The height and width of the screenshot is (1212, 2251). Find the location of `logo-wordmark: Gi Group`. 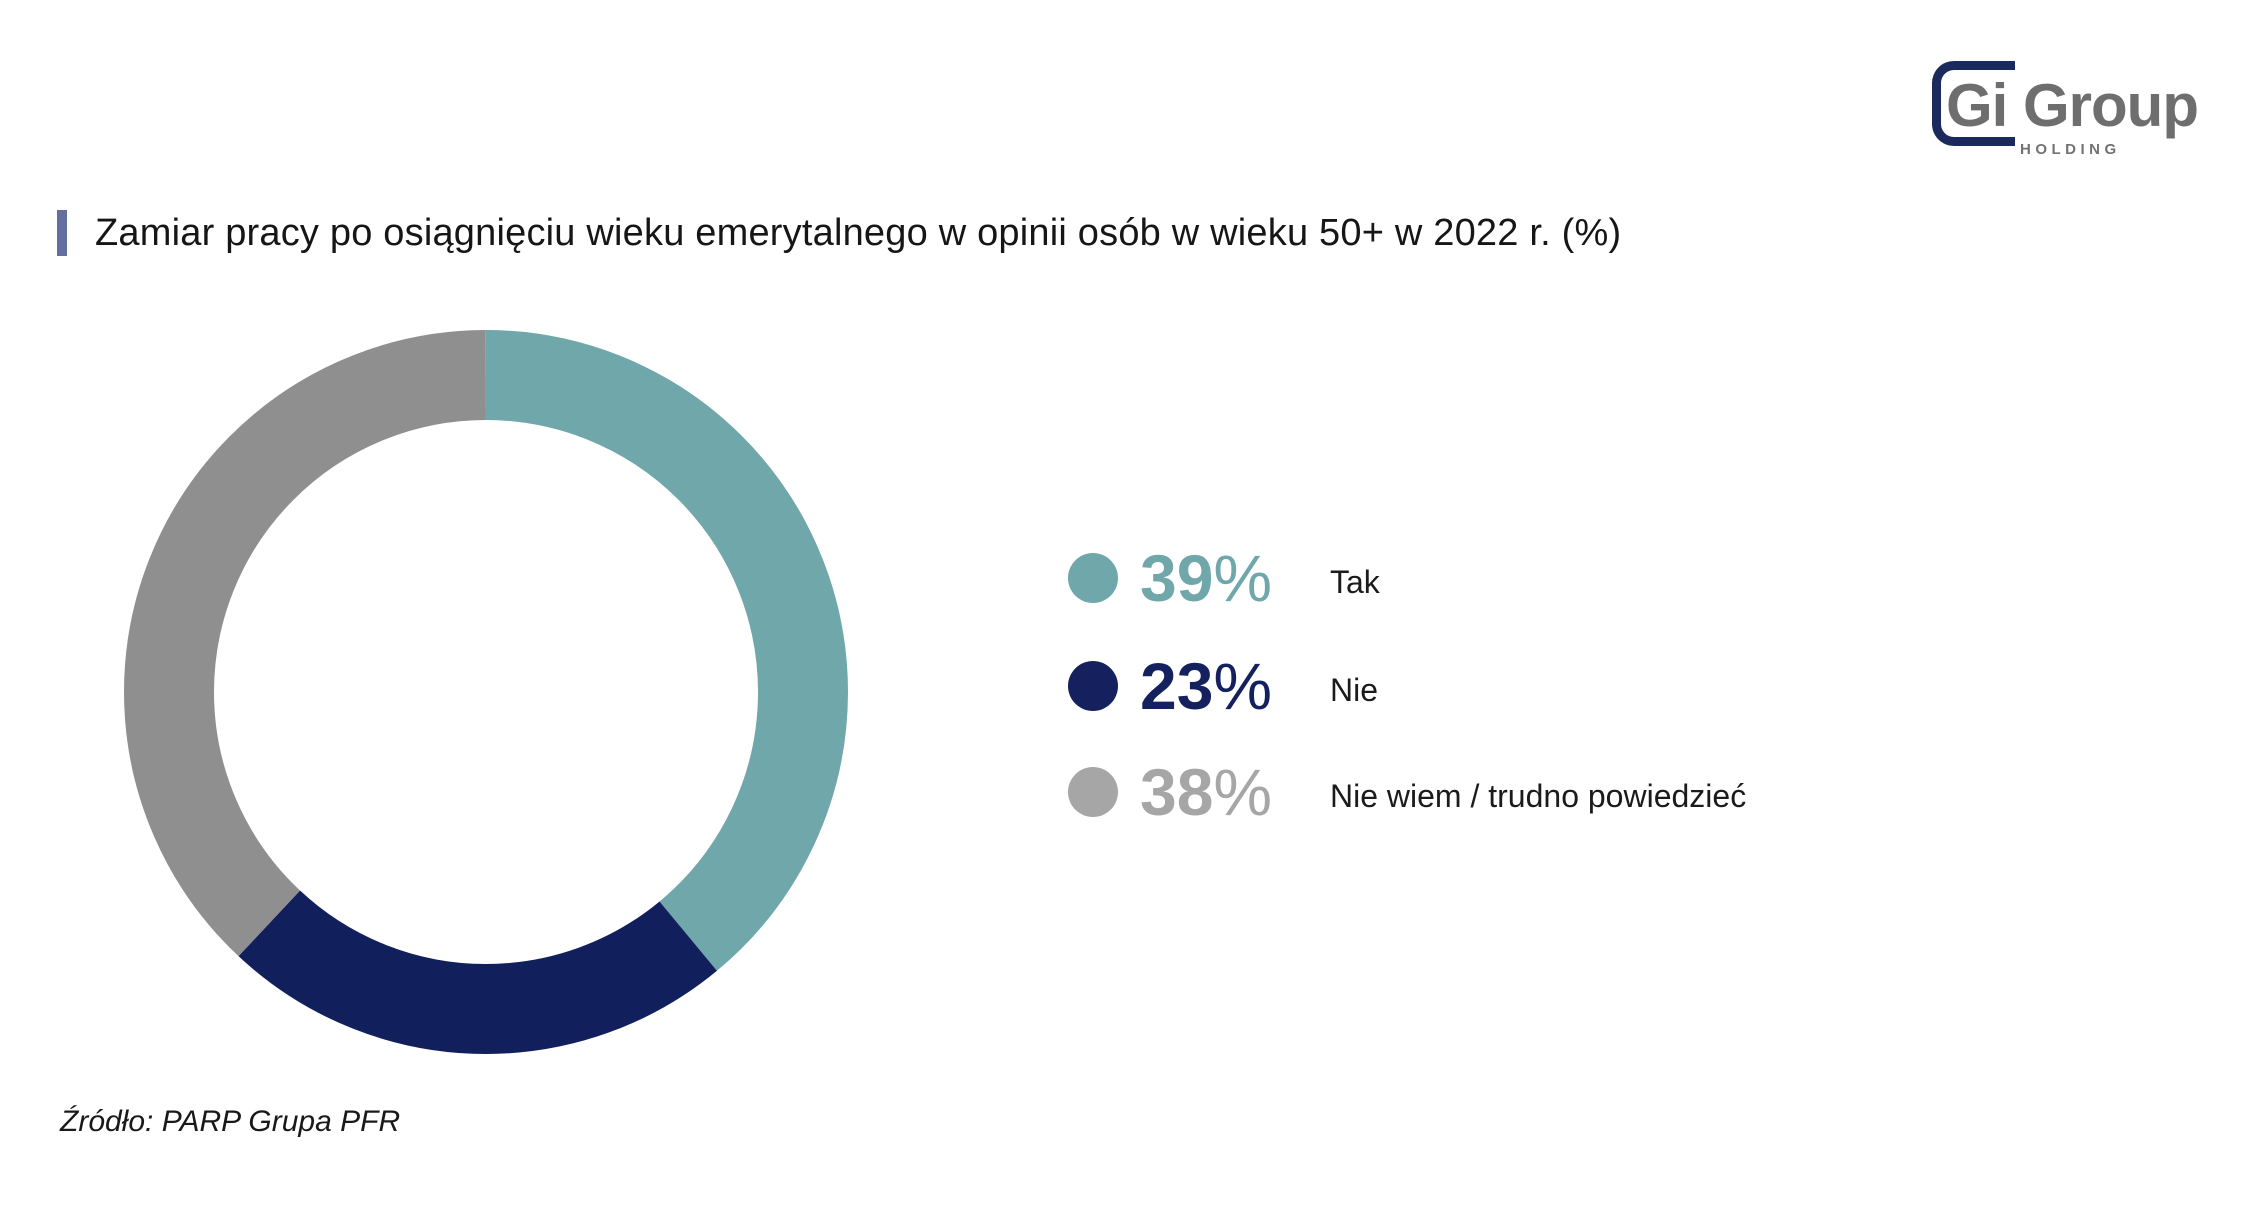

logo-wordmark: Gi Group is located at coordinates (2072, 105).